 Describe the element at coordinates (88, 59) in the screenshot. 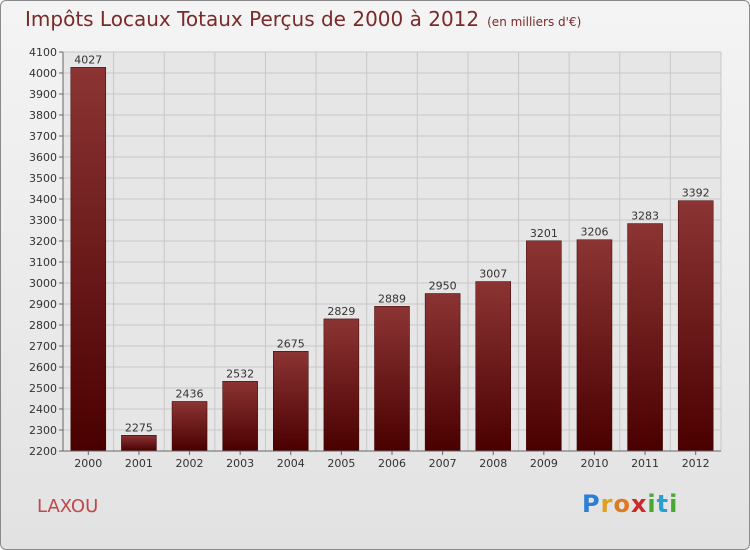

I see `data-label: 4027` at that location.